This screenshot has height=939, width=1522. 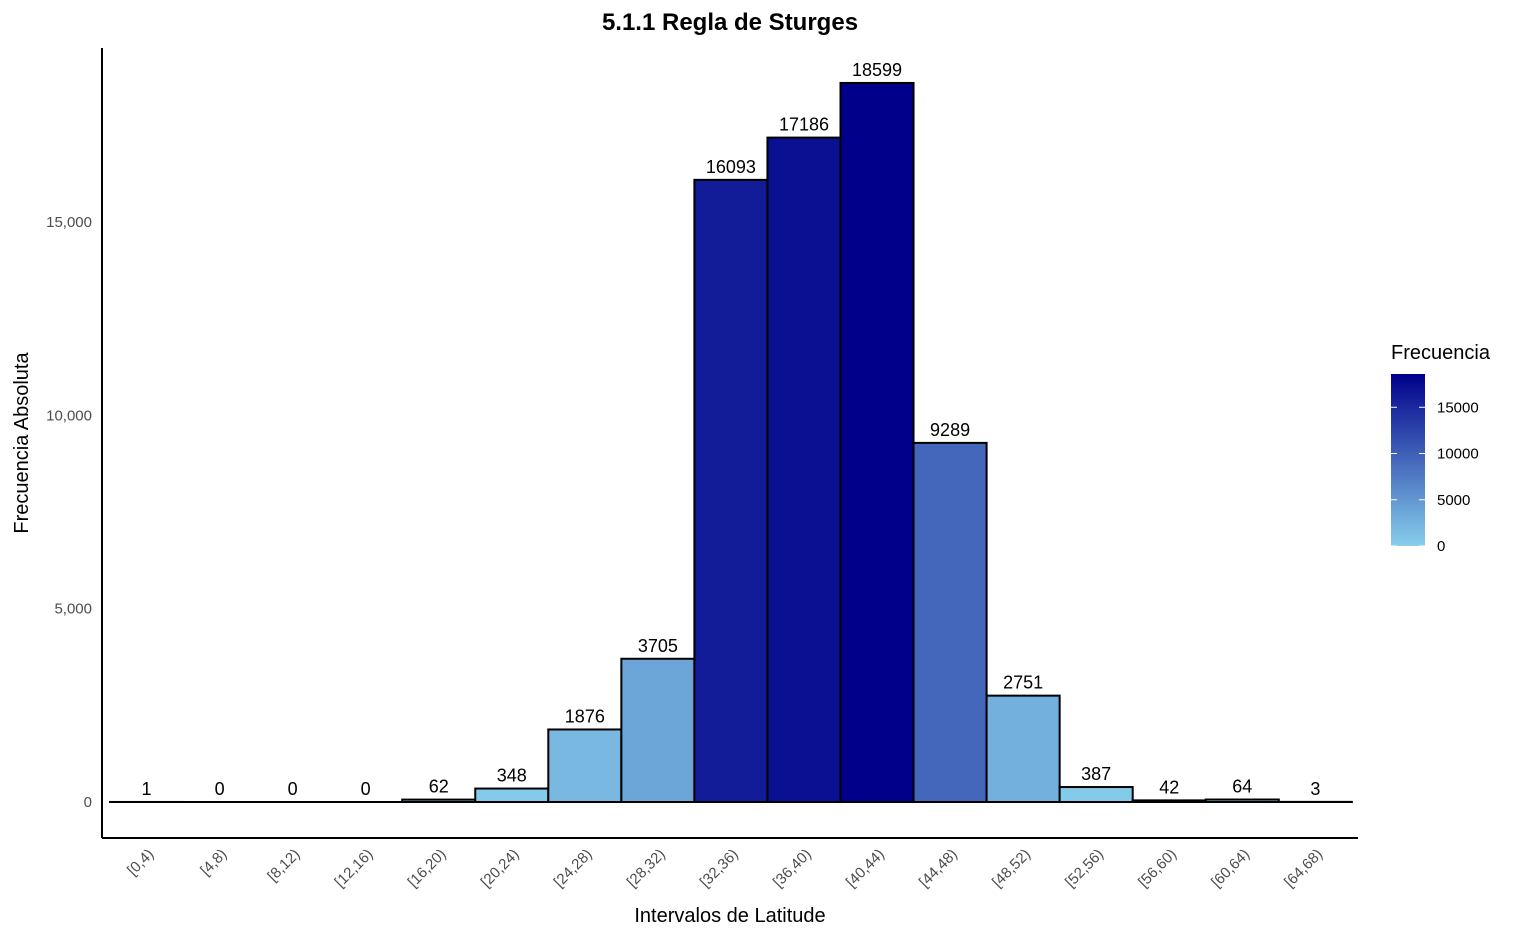 I want to click on x-tick-label: [52,56), so click(x=1084, y=868).